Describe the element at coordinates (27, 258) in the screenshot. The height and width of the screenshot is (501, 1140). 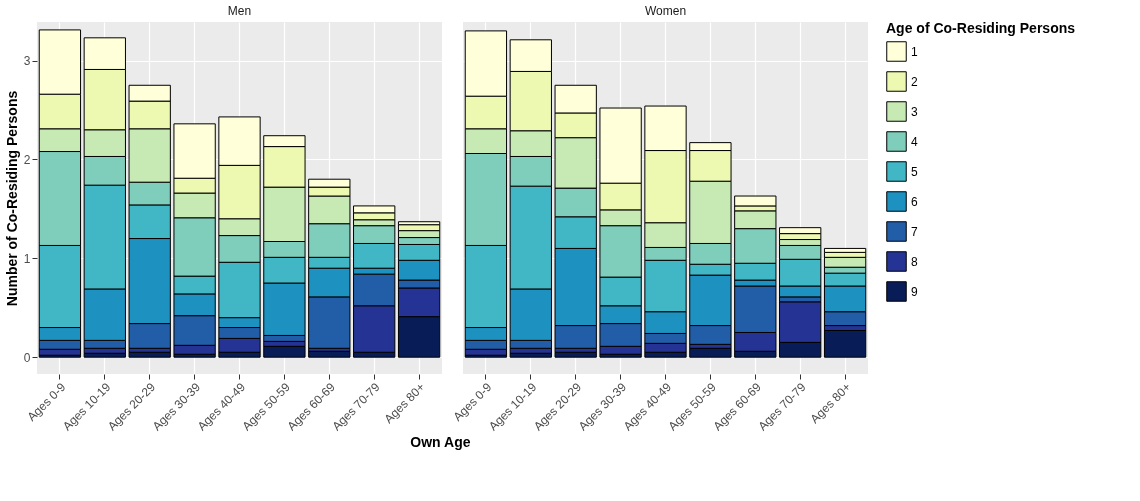
I see `y-tick-label: 1` at that location.